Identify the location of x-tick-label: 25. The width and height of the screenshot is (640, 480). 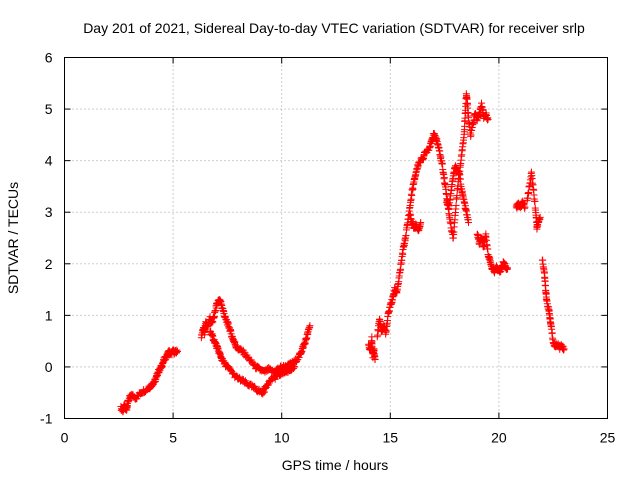
(608, 438).